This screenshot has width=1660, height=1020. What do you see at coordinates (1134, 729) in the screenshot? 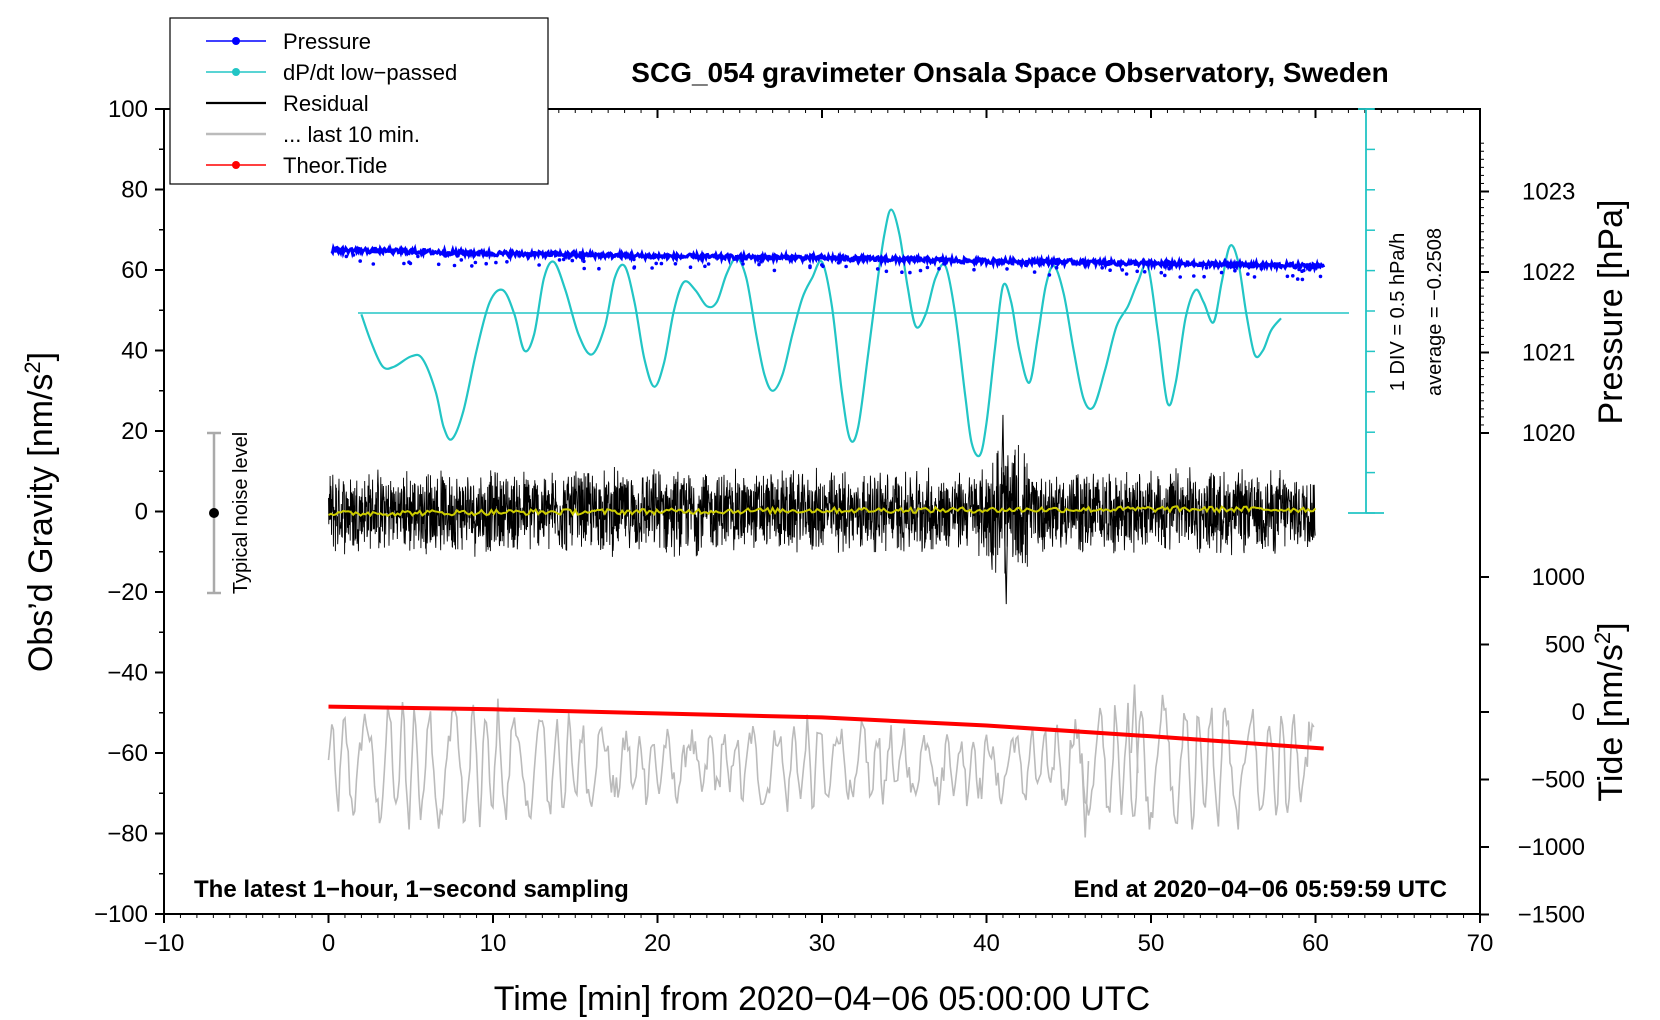
I see `last-10-min-peak` at bounding box center [1134, 729].